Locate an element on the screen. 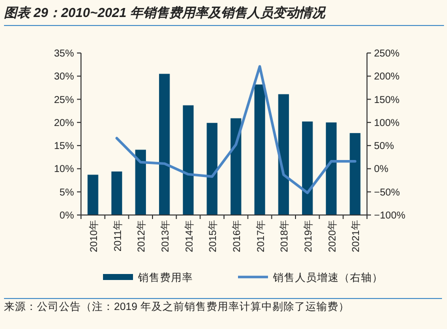 This screenshot has width=447, height=329. x-tick-label: 2017年 is located at coordinates (260, 236).